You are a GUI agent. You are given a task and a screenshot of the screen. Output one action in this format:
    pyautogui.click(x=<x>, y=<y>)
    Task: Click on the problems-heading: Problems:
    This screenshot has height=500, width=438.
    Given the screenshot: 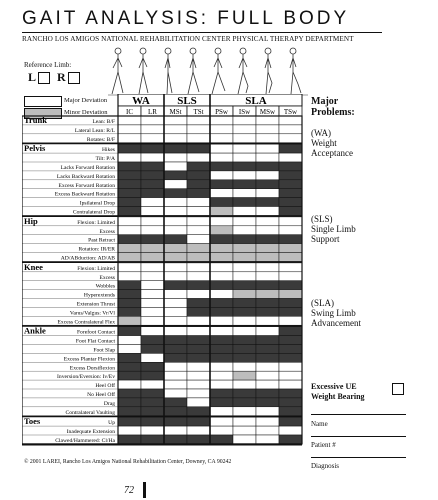 What is the action you would take?
    pyautogui.click(x=333, y=112)
    